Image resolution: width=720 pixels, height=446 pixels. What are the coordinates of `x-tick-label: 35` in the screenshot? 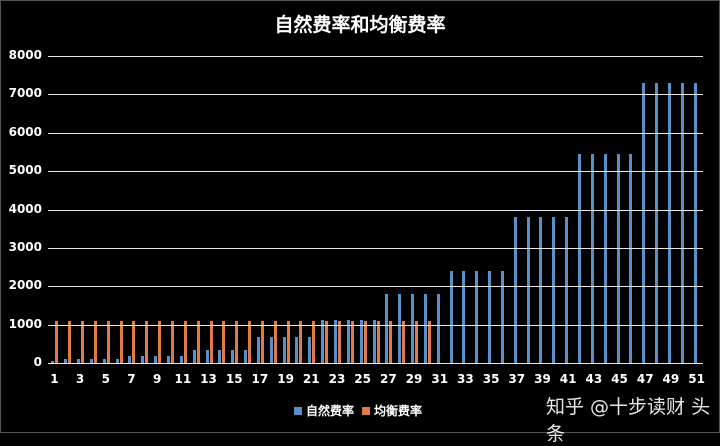 It's located at (491, 379).